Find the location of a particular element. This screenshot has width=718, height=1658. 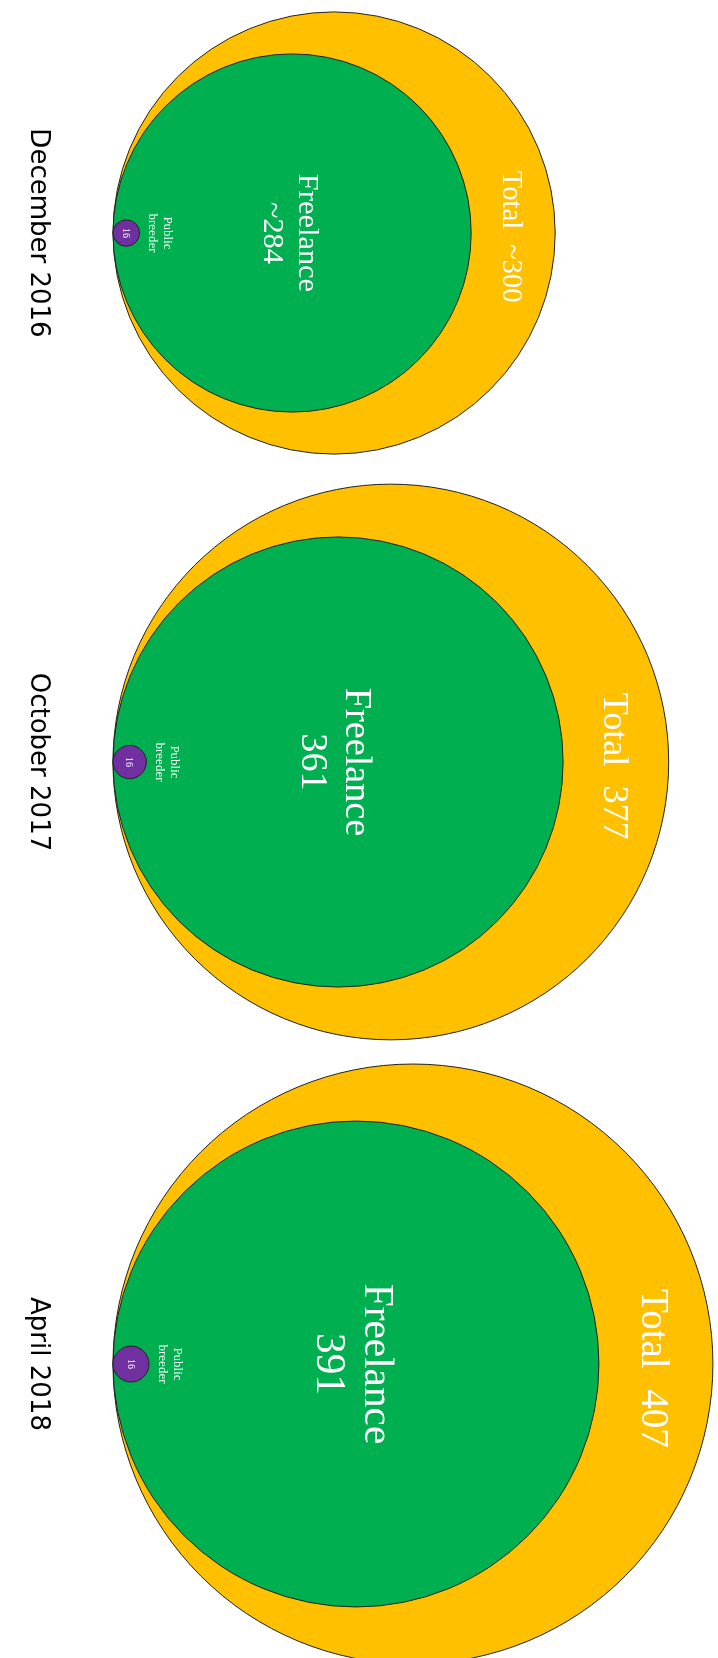

data-label: 391 is located at coordinates (331, 1364).